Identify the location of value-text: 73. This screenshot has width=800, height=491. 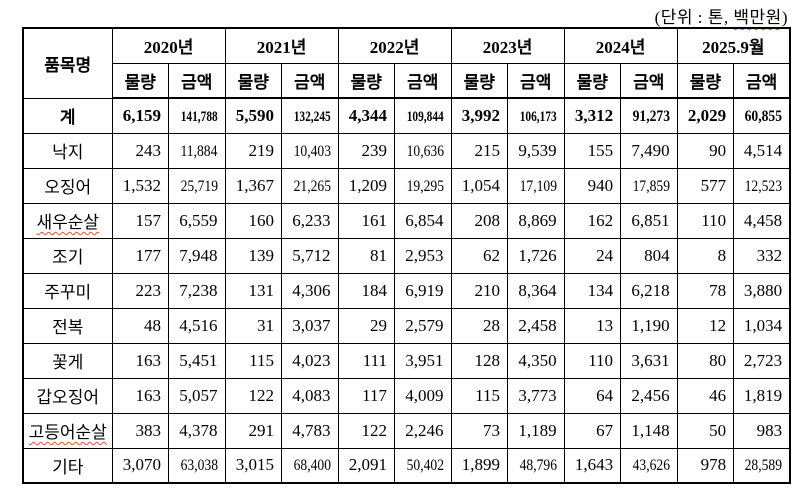
(492, 430).